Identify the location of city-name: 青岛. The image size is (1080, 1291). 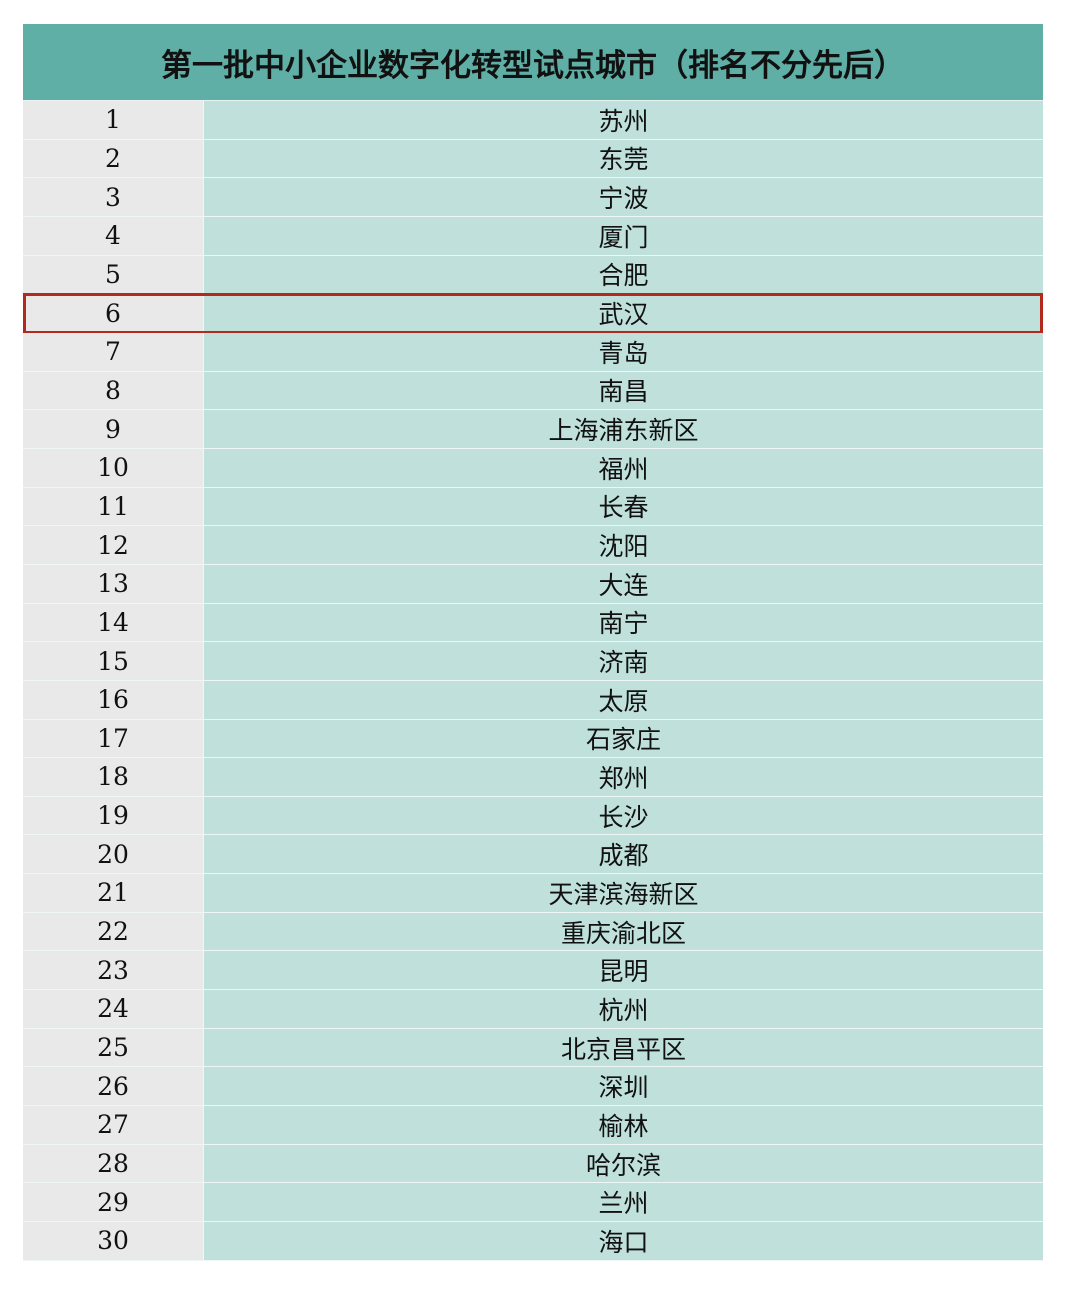
(623, 351).